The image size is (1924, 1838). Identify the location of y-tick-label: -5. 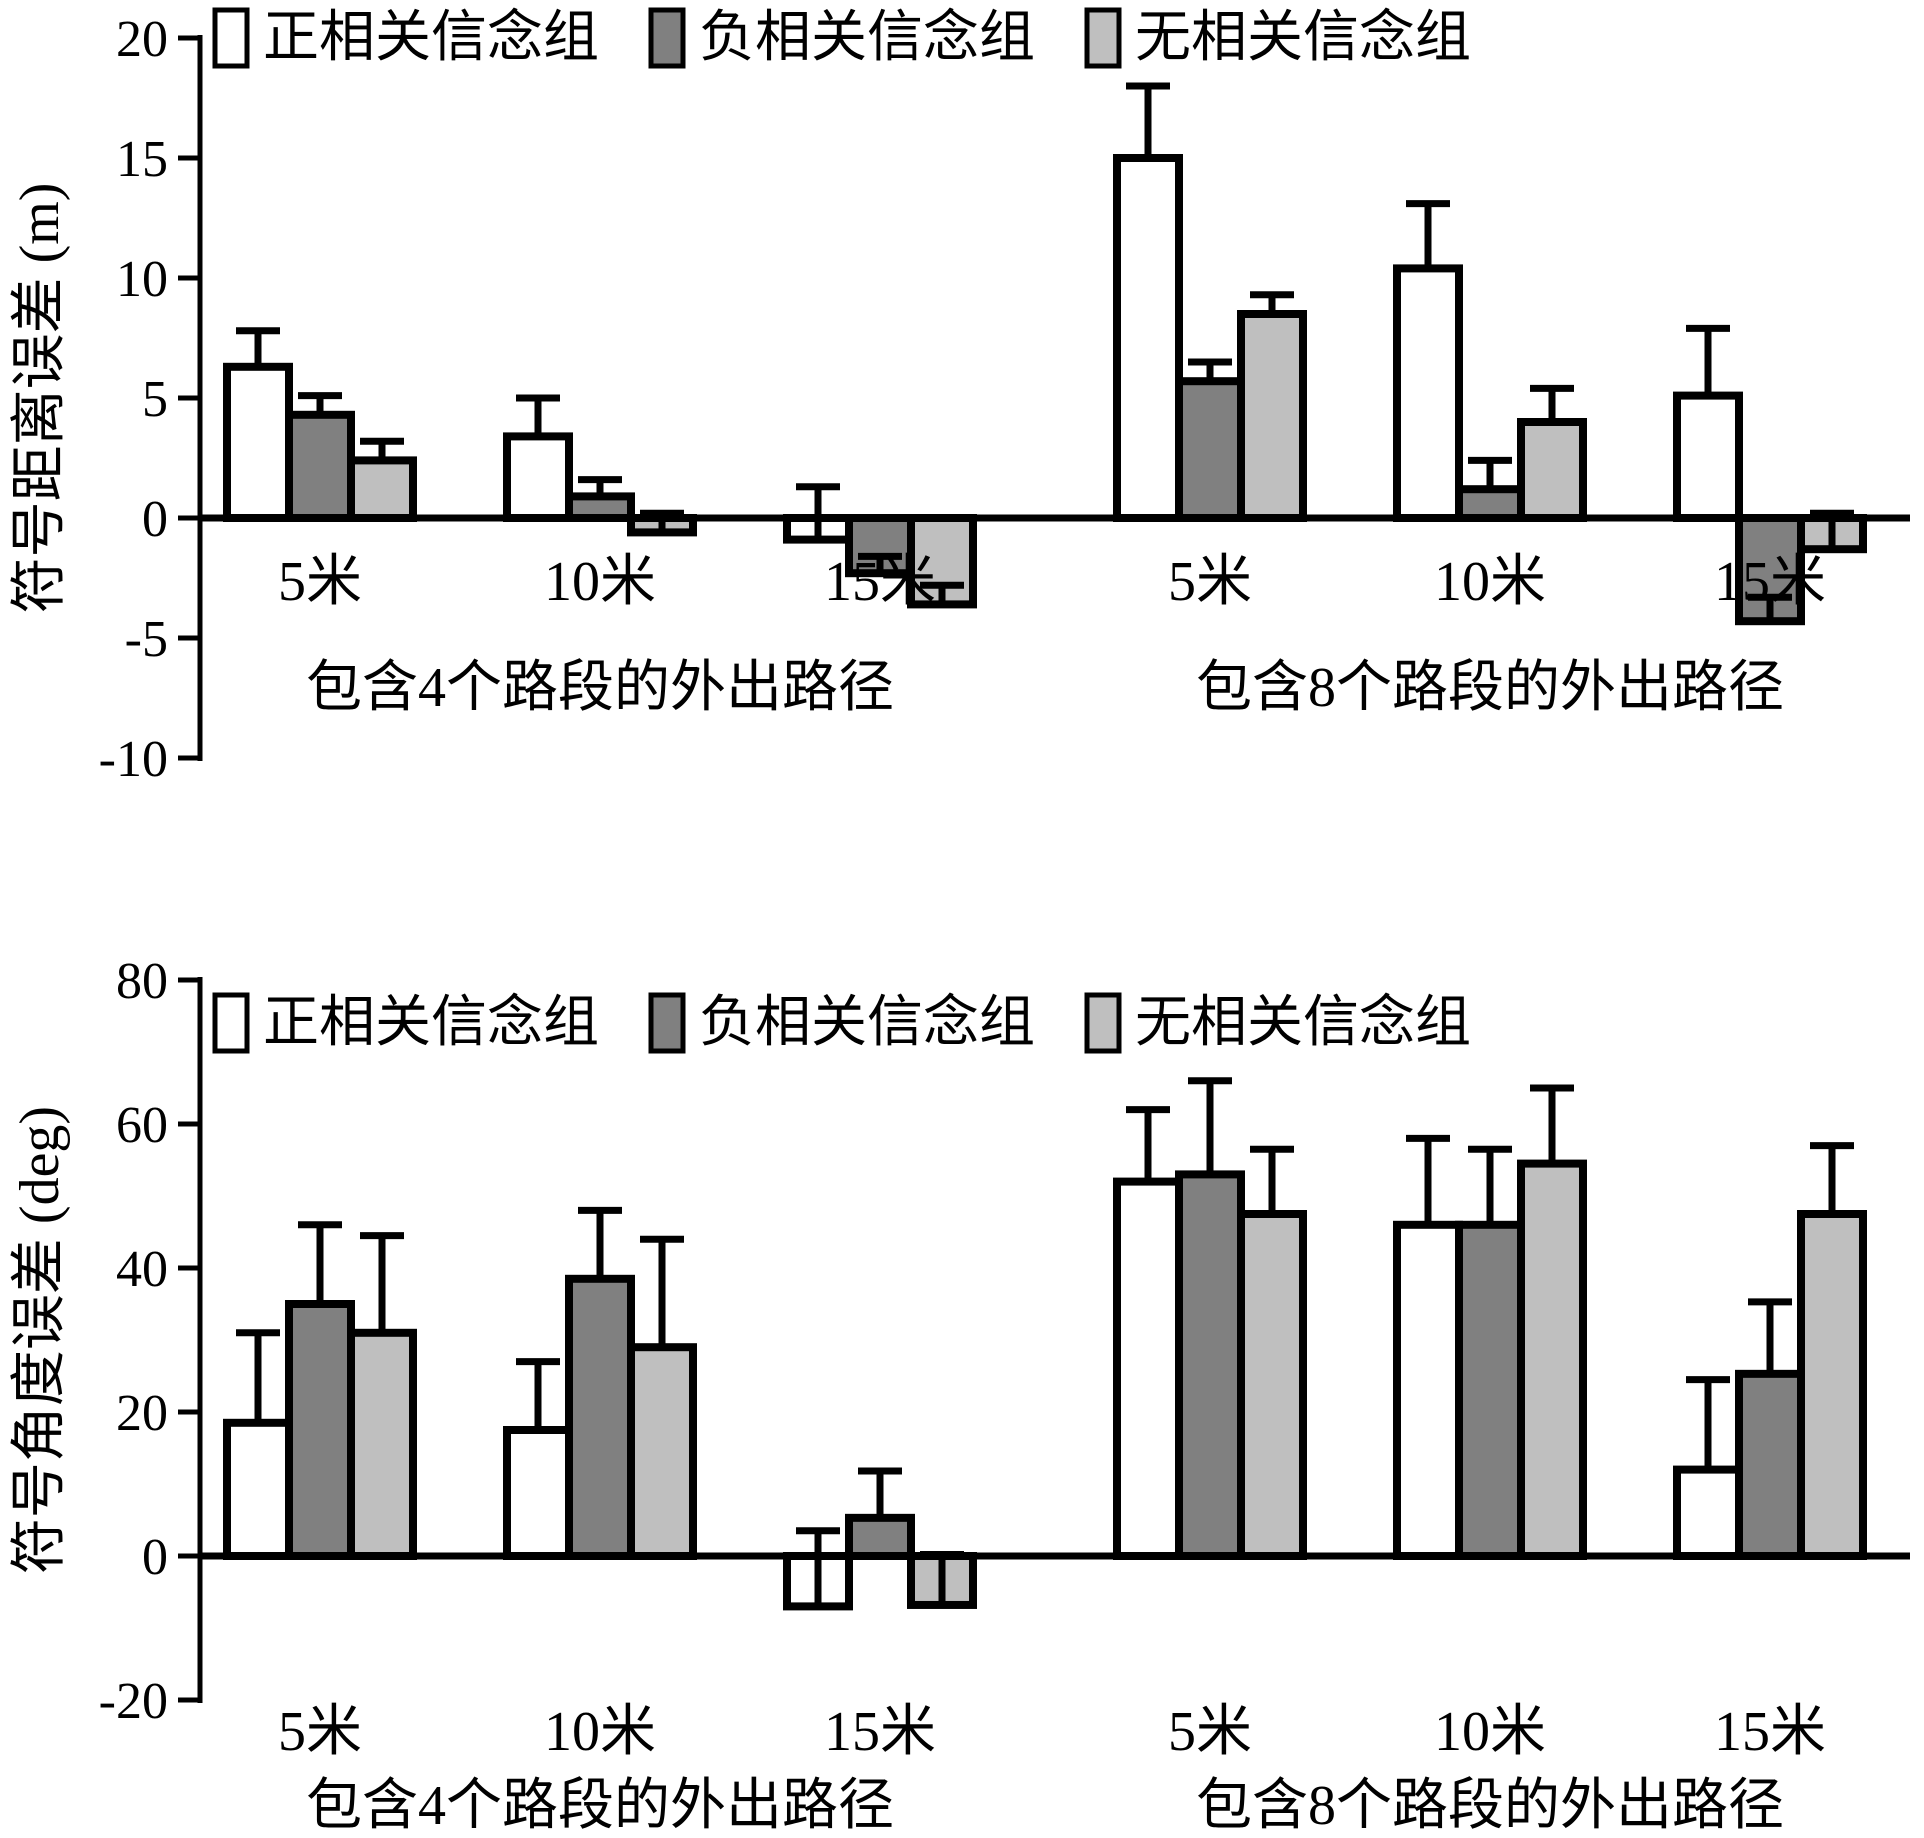
(146, 639).